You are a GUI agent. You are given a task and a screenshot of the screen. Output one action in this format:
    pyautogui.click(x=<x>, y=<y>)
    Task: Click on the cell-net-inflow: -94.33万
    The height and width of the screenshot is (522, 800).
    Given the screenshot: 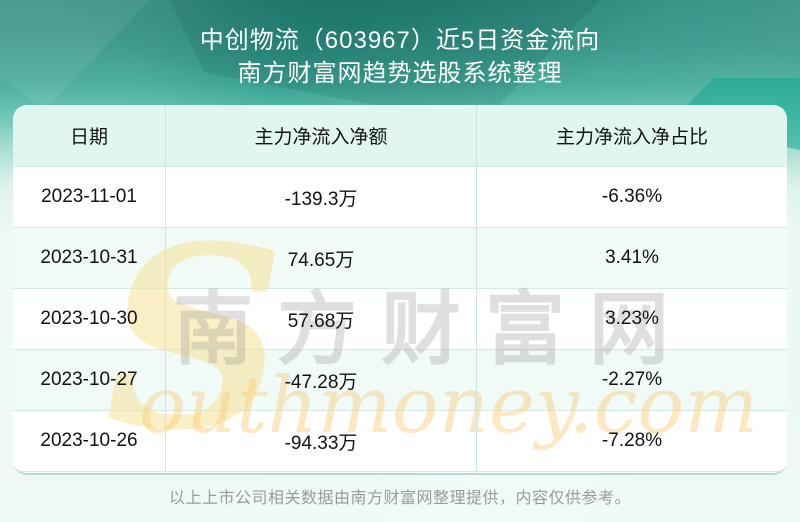 What is the action you would take?
    pyautogui.click(x=321, y=441)
    